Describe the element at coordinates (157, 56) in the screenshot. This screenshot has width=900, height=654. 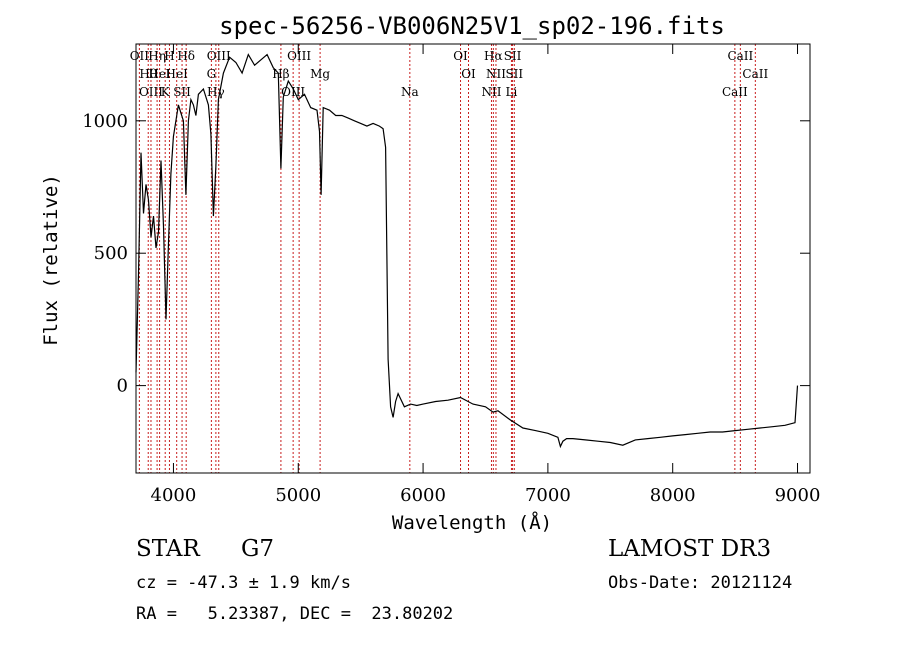
I see `emission-line-label: Hη` at that location.